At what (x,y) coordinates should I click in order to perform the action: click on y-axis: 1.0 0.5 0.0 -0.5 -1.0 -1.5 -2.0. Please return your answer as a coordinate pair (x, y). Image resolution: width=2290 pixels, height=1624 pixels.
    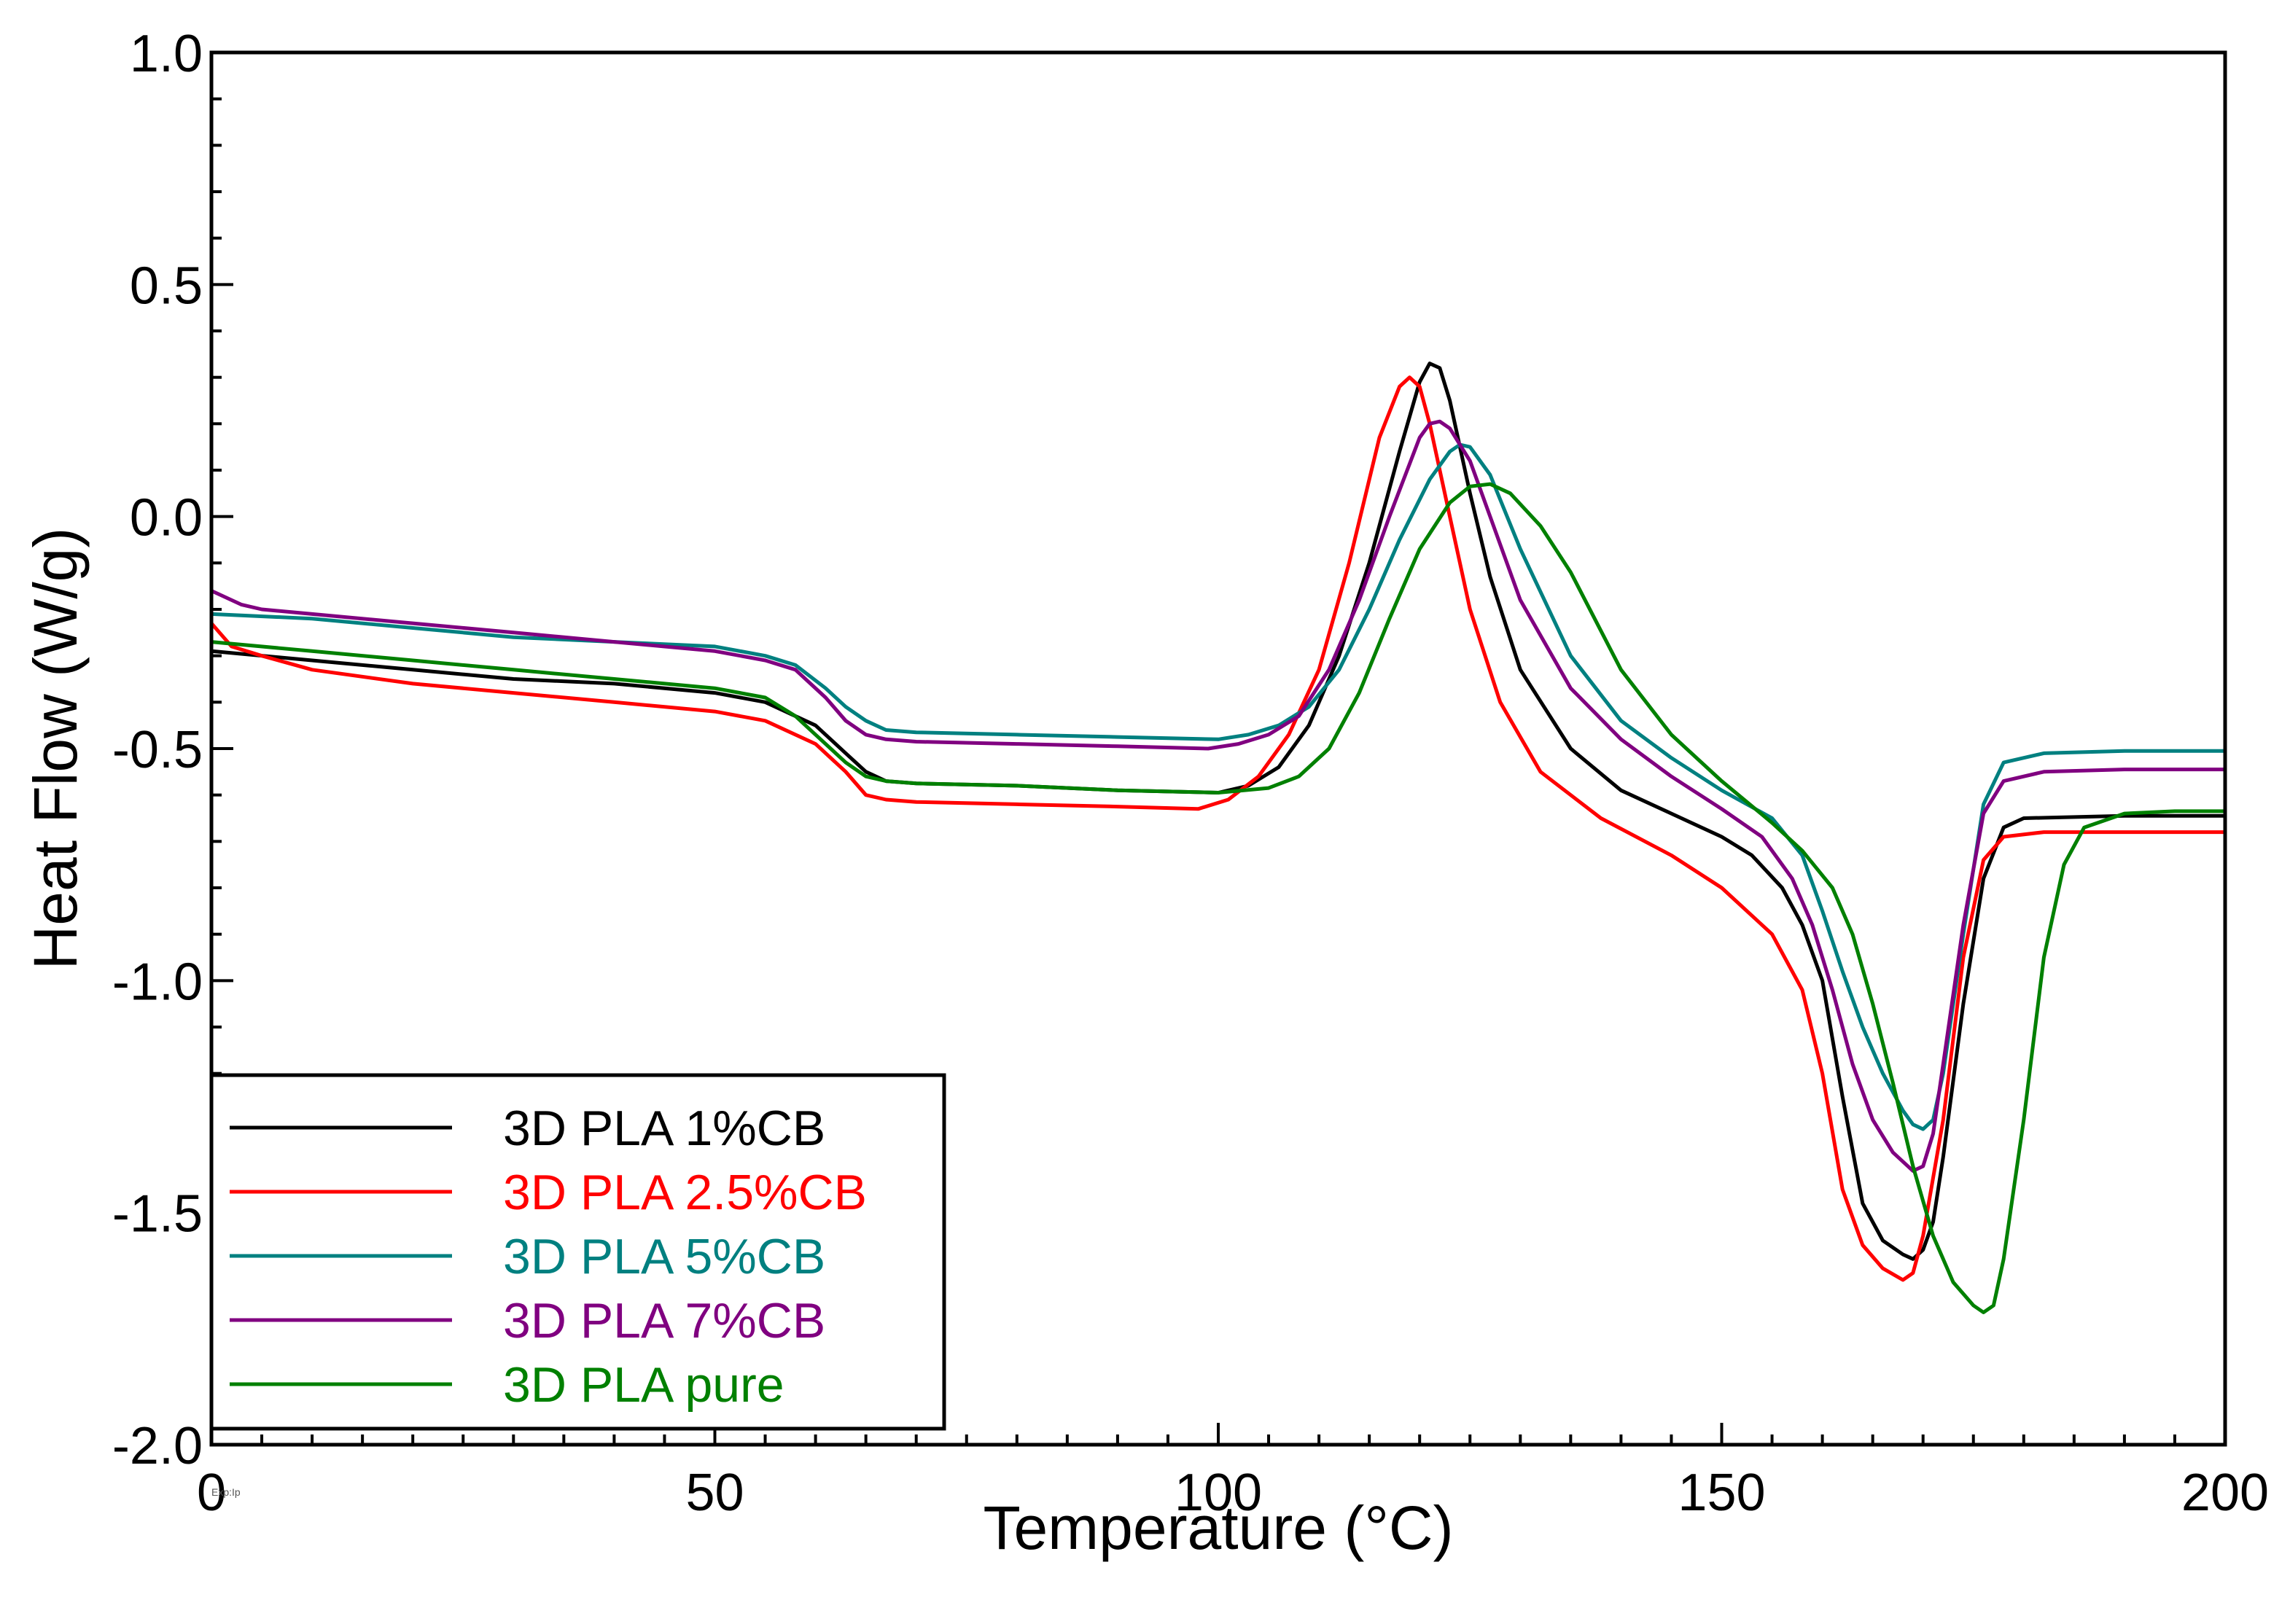
    Looking at the image, I should click on (172, 750).